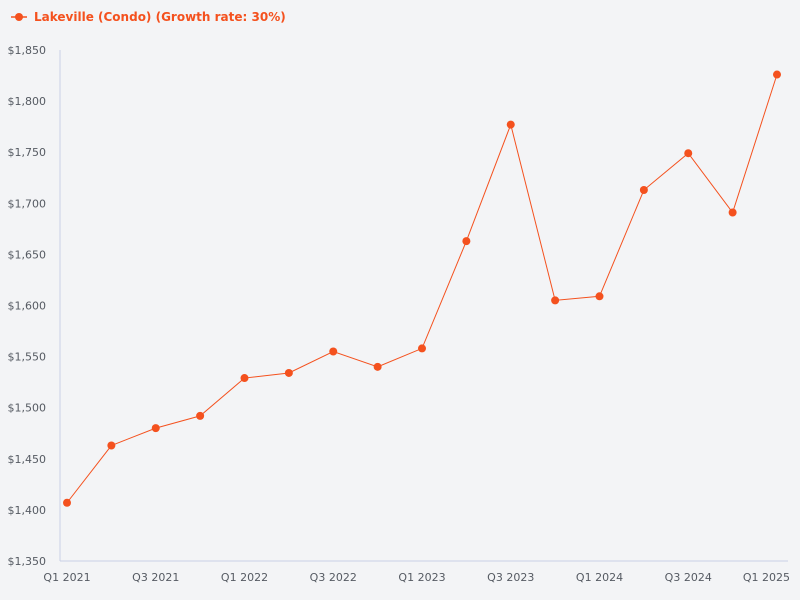 Image resolution: width=800 pixels, height=600 pixels. I want to click on x-tick-label: Q1 2025, so click(766, 577).